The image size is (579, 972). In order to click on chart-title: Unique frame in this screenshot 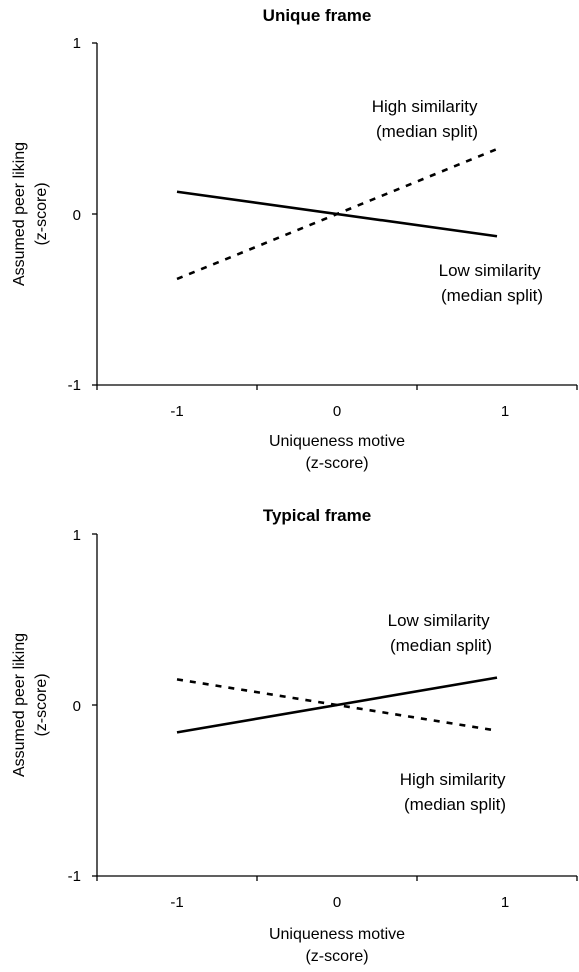, I will do `click(317, 15)`.